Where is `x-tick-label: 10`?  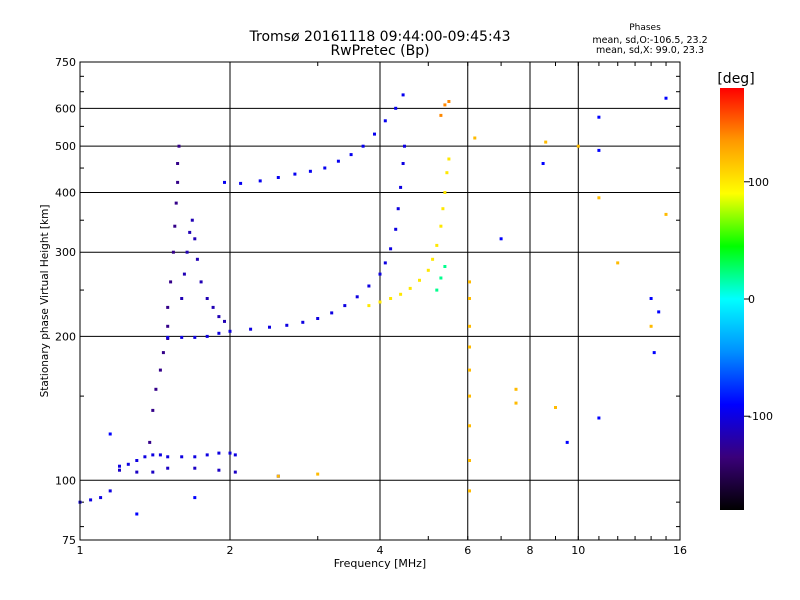 x-tick-label: 10 is located at coordinates (578, 550).